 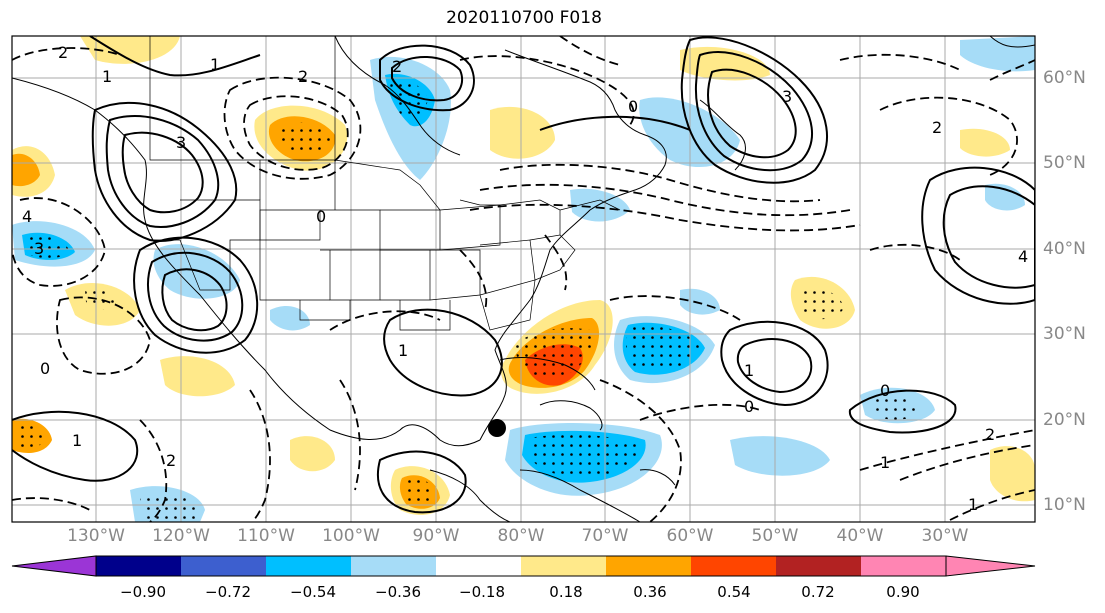 What do you see at coordinates (690, 536) in the screenshot?
I see `lon-label: 60°W` at bounding box center [690, 536].